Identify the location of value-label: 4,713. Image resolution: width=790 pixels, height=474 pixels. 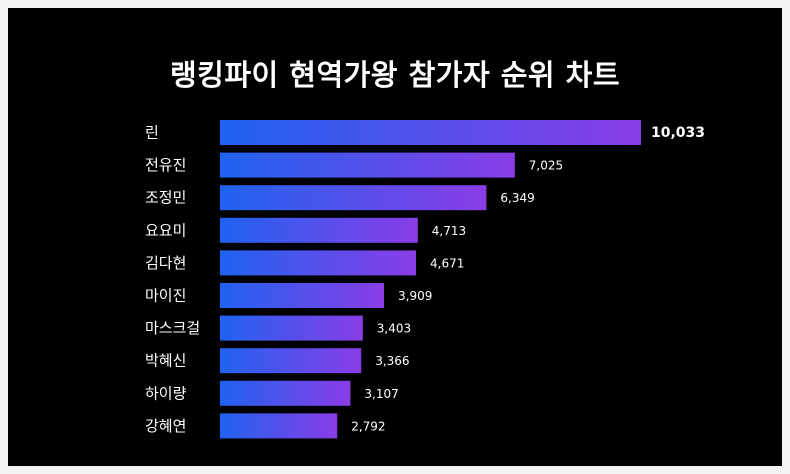
(449, 231).